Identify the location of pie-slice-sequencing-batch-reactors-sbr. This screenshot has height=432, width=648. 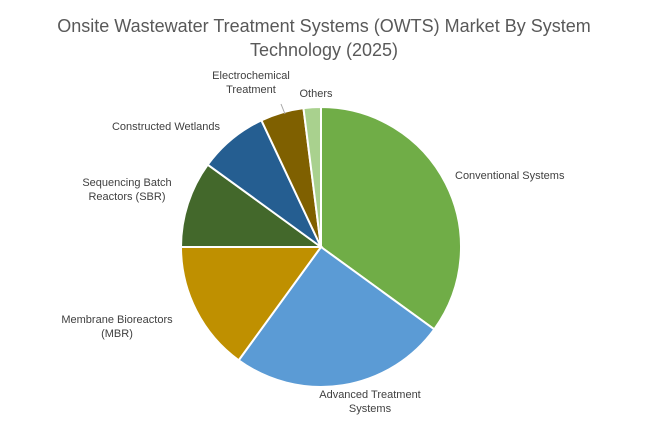
(252, 205).